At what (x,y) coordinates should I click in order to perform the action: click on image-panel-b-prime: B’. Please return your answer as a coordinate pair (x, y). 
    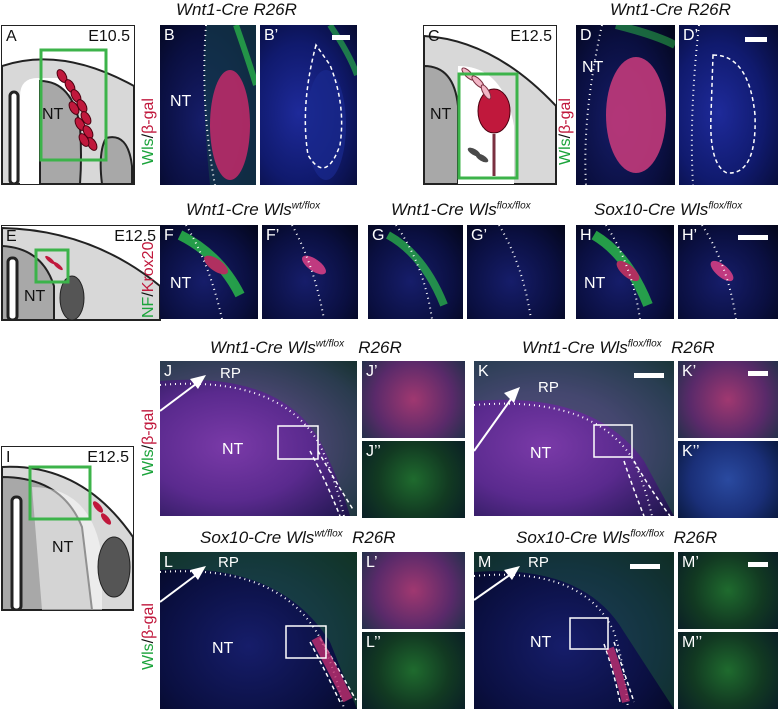
    Looking at the image, I should click on (308, 105).